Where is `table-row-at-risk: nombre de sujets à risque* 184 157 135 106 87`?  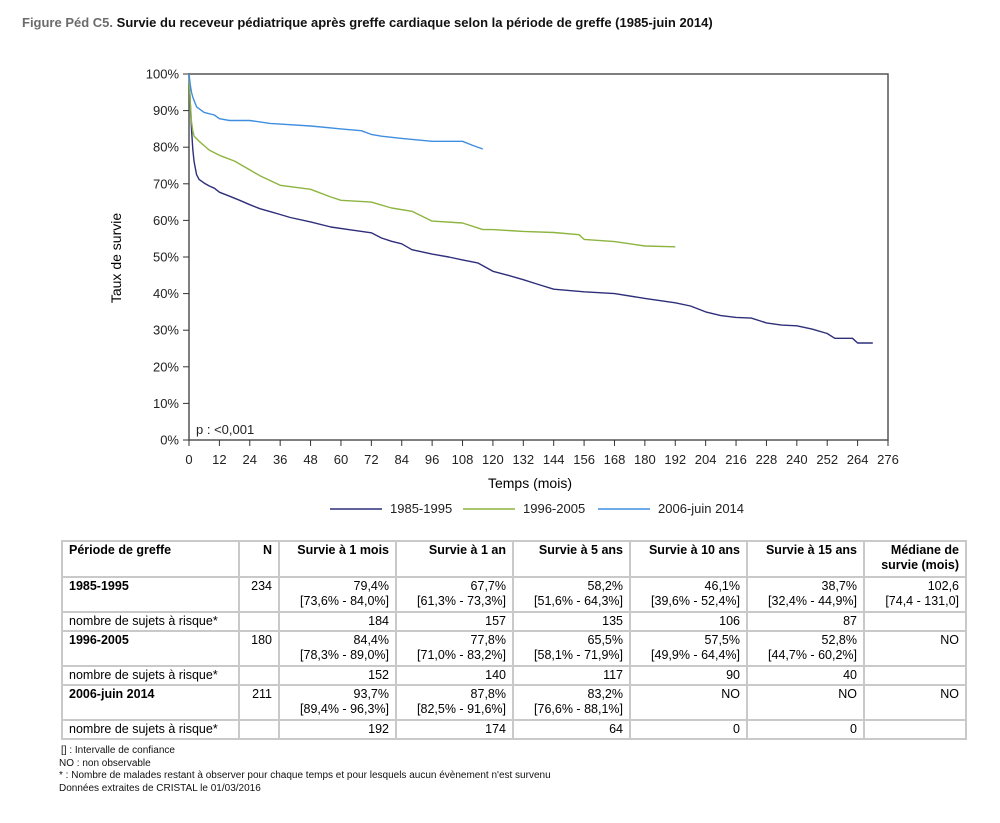
table-row-at-risk: nombre de sujets à risque* 184 157 135 106 87 is located at coordinates (514, 621).